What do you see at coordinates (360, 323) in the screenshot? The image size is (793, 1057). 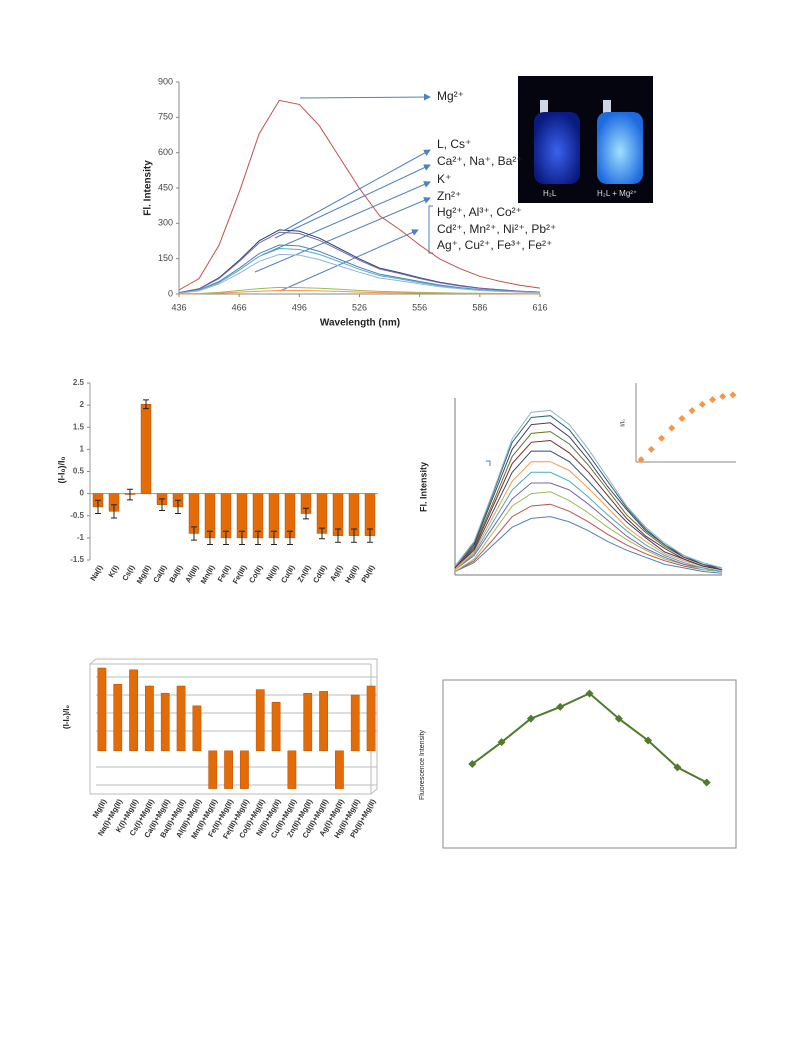 I see `x-axis-label: Wavelength (nm)` at bounding box center [360, 323].